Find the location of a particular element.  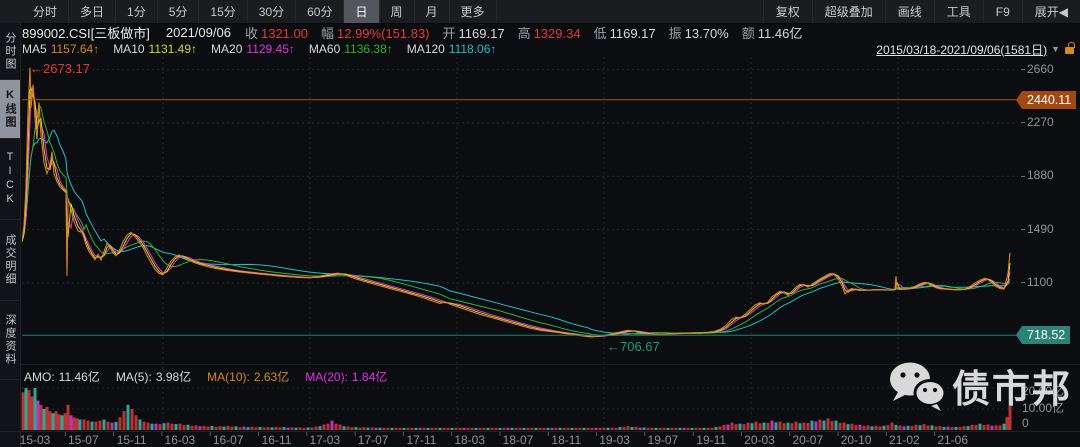

info-field-收: 收 1321.00 is located at coordinates (276, 32).